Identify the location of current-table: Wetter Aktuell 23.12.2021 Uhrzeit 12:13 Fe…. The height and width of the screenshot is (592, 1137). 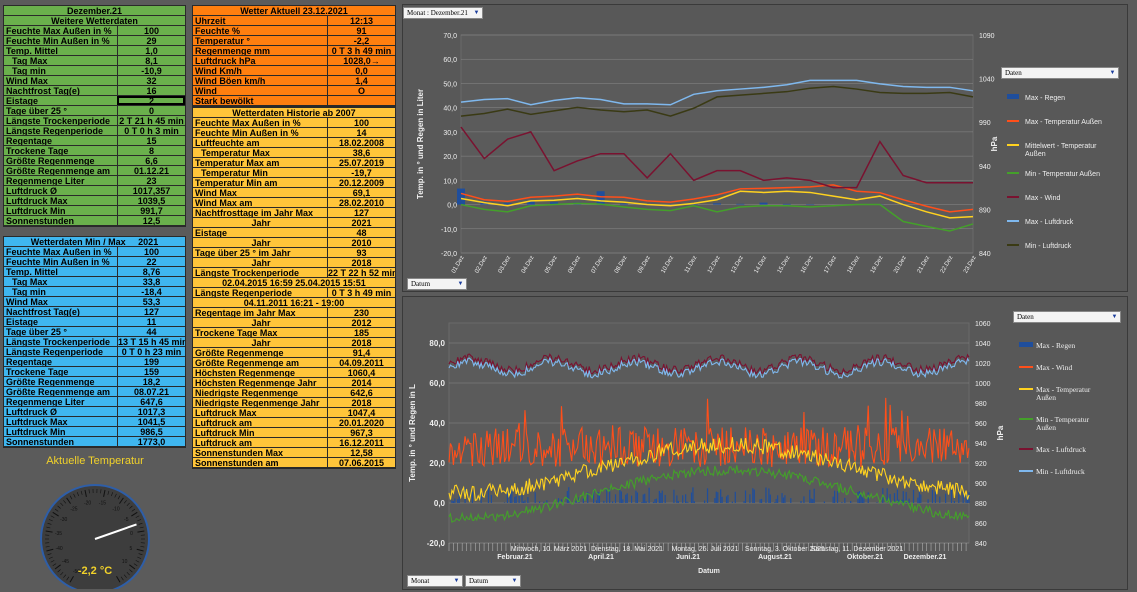
(294, 56).